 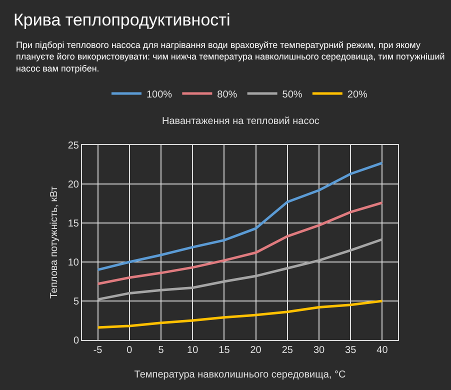 I want to click on legend-label: 50%, so click(x=292, y=94).